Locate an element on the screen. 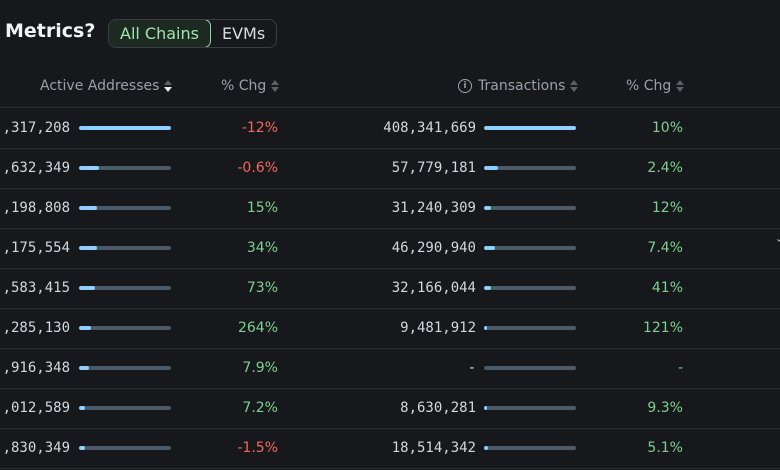 This screenshot has width=780, height=470. active-addresses-value: ,317,208 is located at coordinates (36, 128).